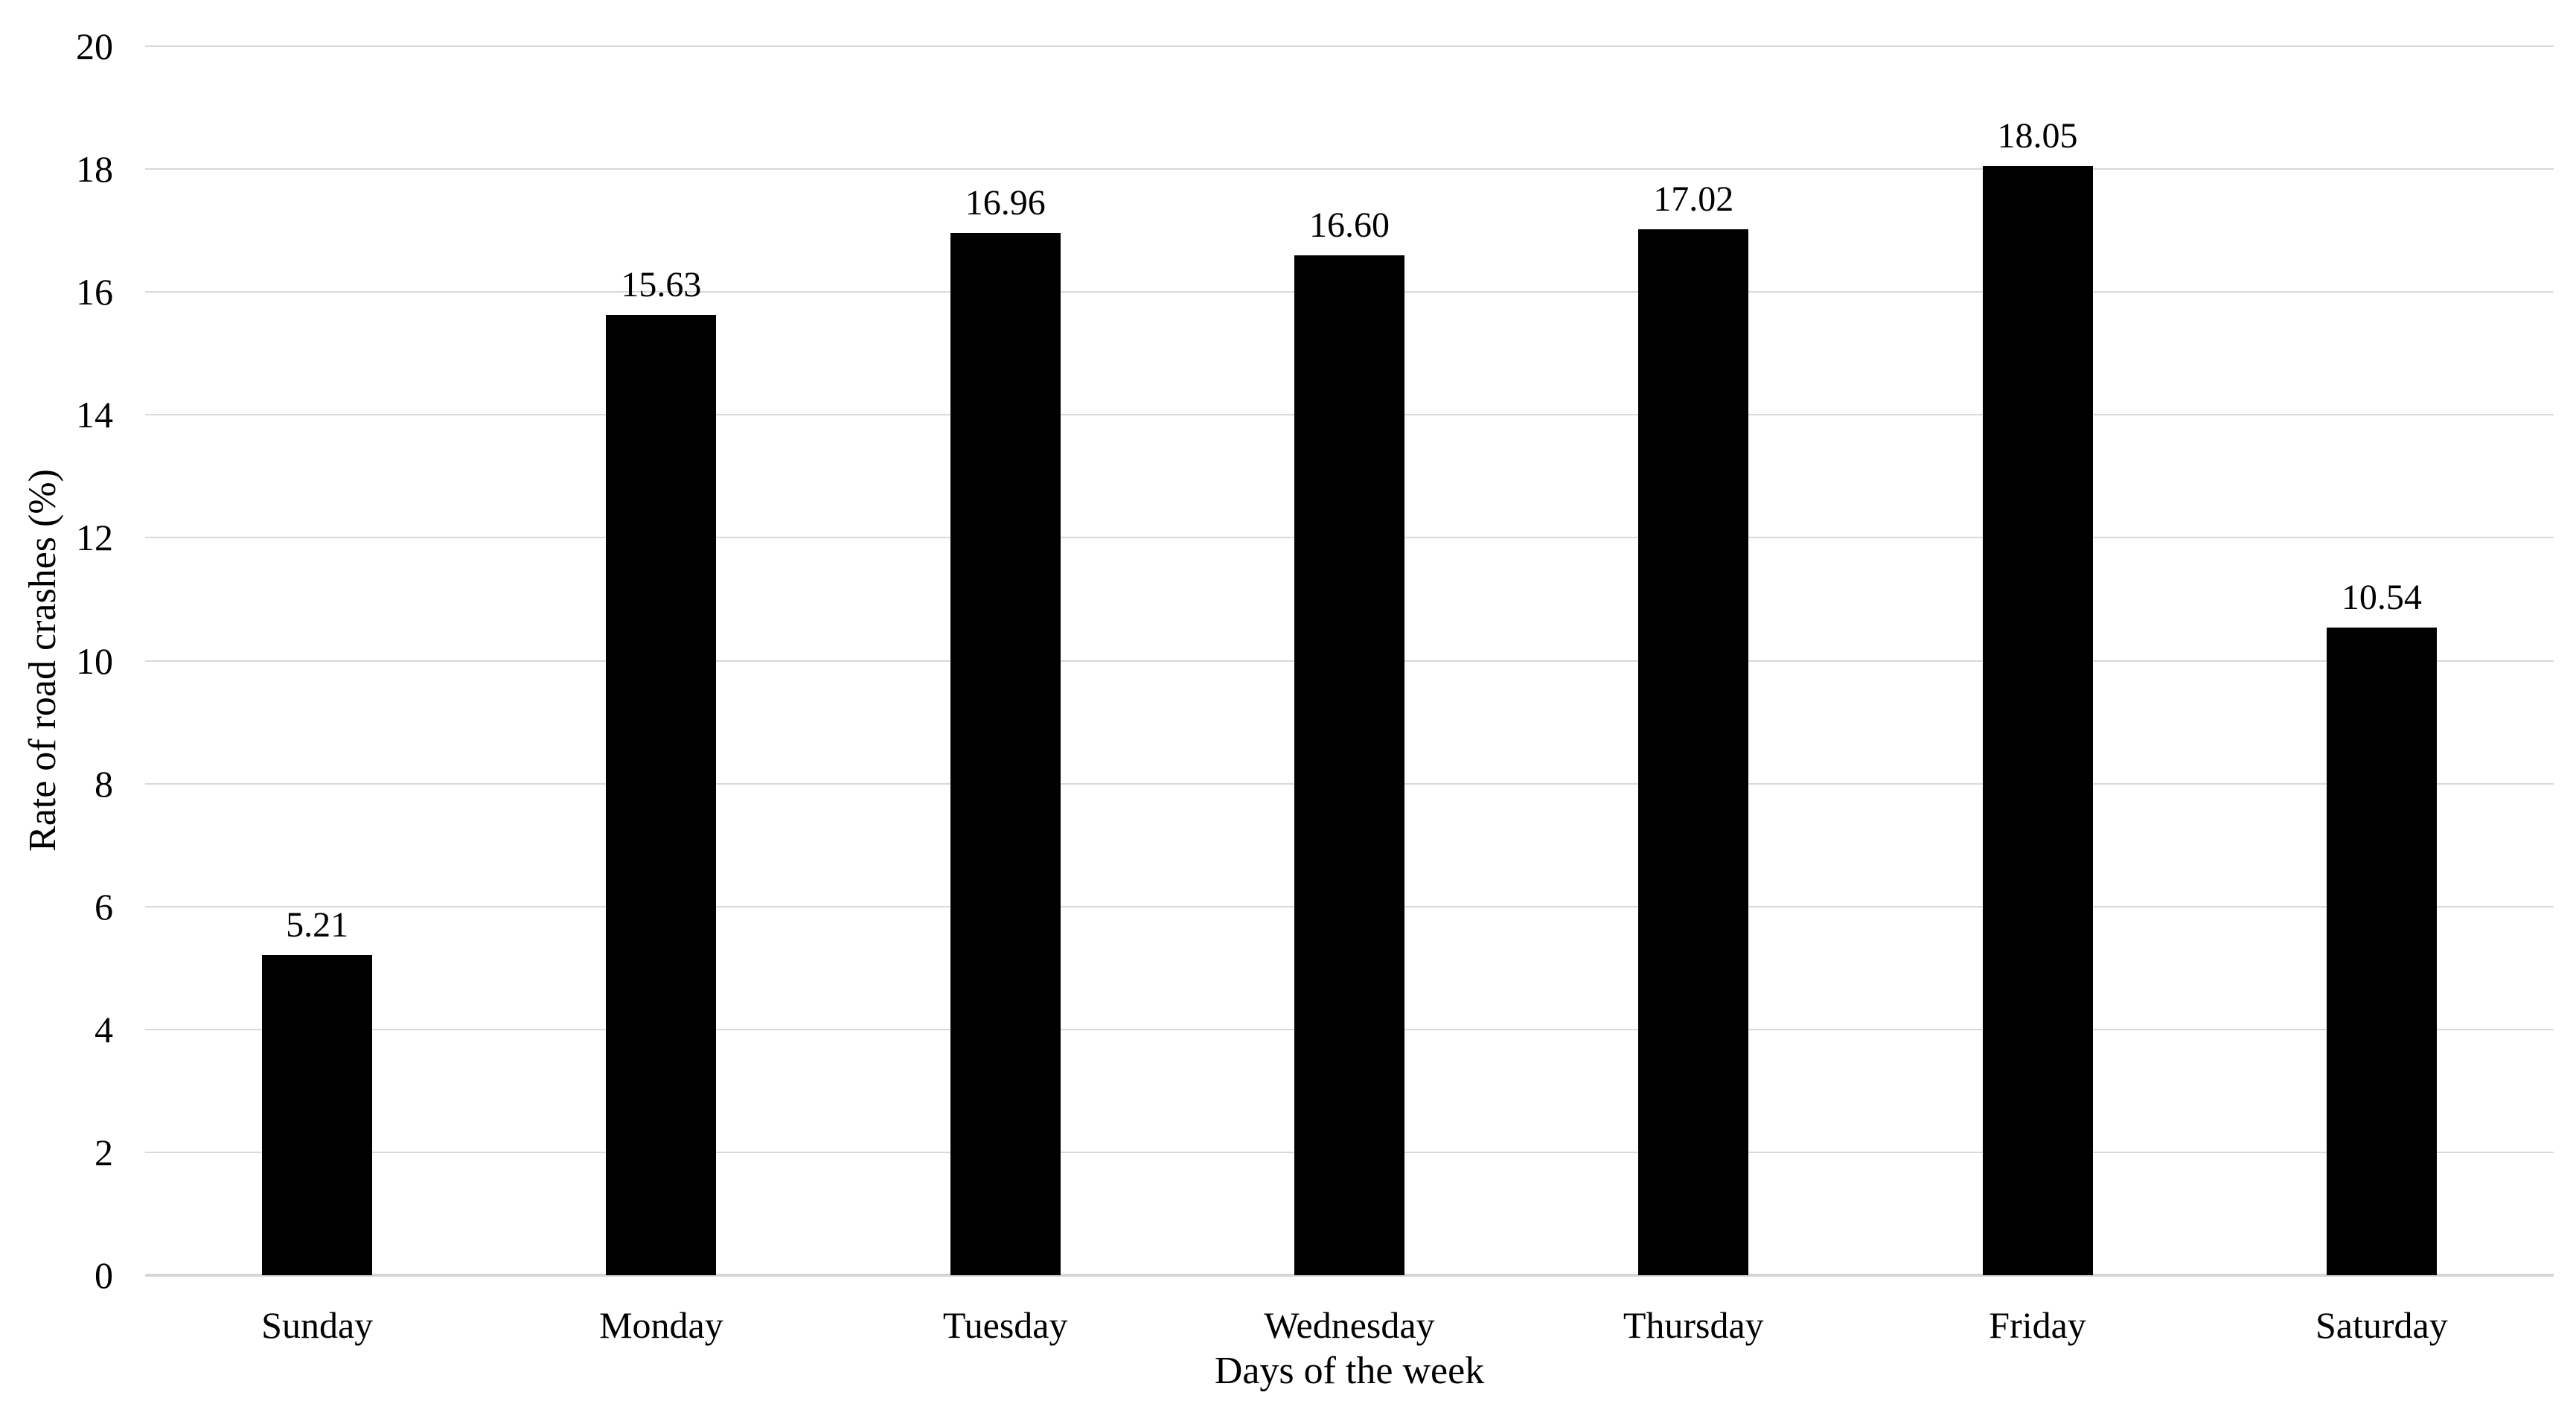 Image resolution: width=2576 pixels, height=1404 pixels. I want to click on y-tick-label: 6, so click(104, 906).